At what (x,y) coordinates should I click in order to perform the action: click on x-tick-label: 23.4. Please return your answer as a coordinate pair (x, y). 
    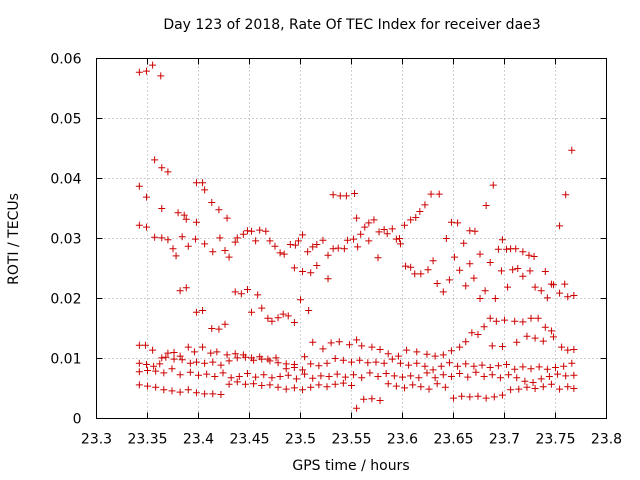
    Looking at the image, I should click on (198, 440).